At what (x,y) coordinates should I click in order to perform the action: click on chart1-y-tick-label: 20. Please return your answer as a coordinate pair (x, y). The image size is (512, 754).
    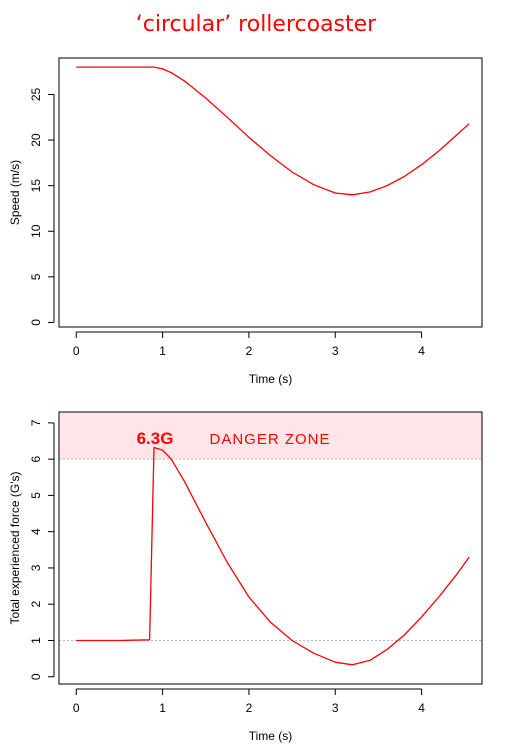
    Looking at the image, I should click on (36, 140).